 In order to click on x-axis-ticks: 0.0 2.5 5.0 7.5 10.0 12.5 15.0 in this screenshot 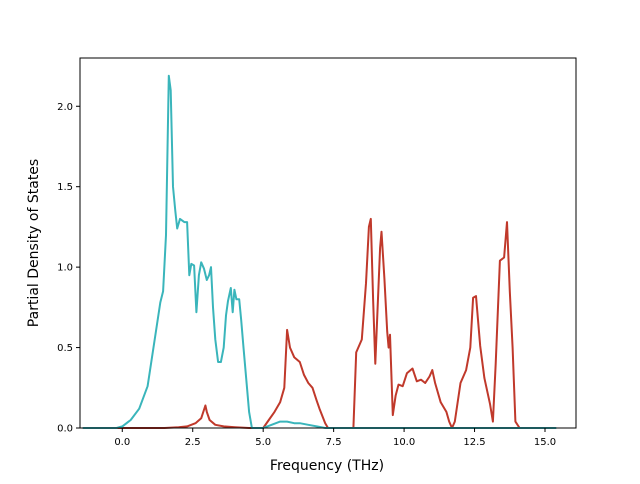, I will do `click(335, 438)`.